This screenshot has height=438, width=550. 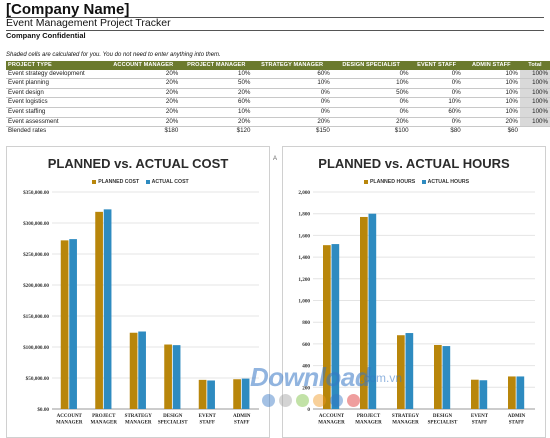 I want to click on chart-title: PLANNED vs. ACTUAL HOURS, so click(x=414, y=163).